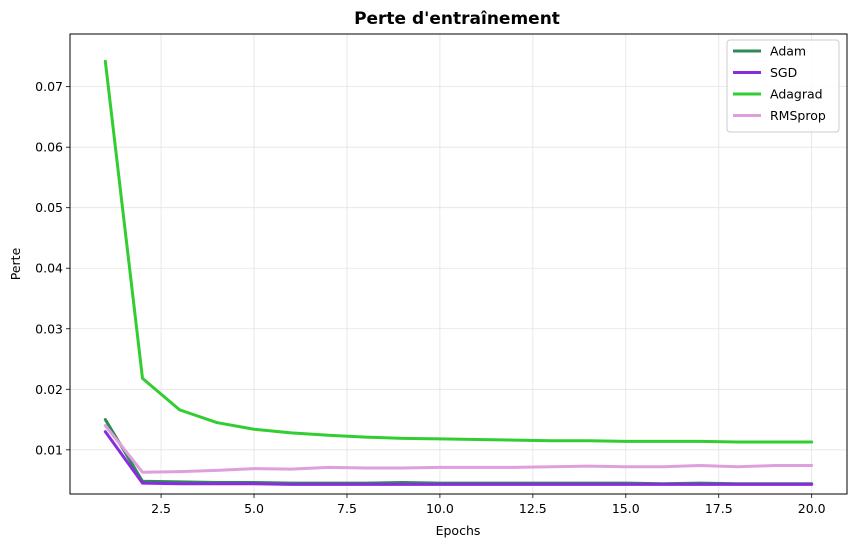  I want to click on x-tick-label: 17.5, so click(719, 508).